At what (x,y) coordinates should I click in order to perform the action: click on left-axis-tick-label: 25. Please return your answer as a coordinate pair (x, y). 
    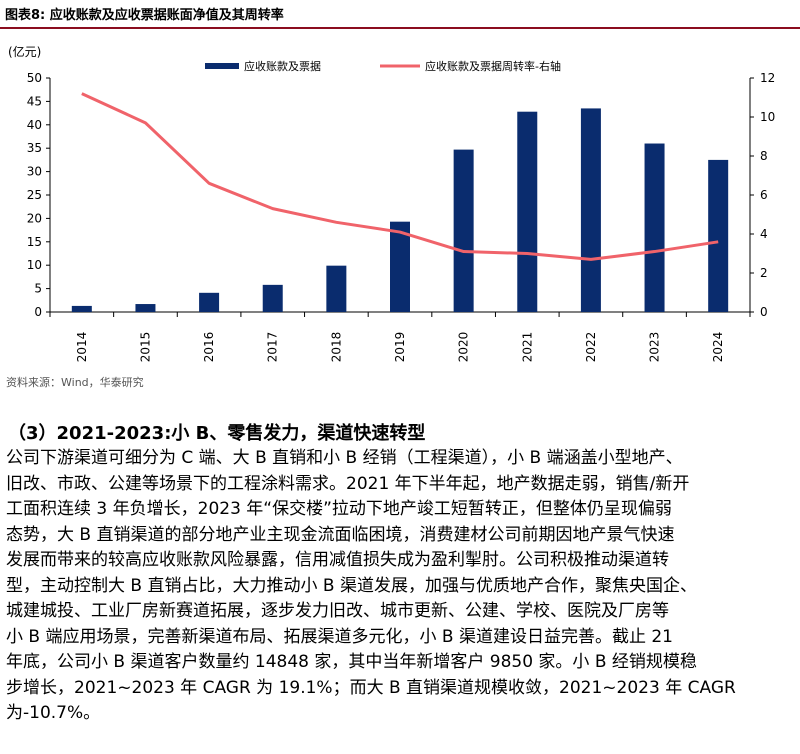
    Looking at the image, I should click on (34, 195).